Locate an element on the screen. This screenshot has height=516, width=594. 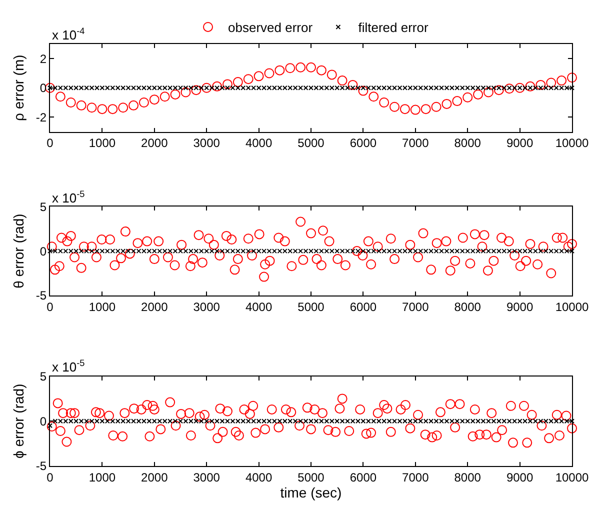
legend-label: observed error is located at coordinates (271, 28).